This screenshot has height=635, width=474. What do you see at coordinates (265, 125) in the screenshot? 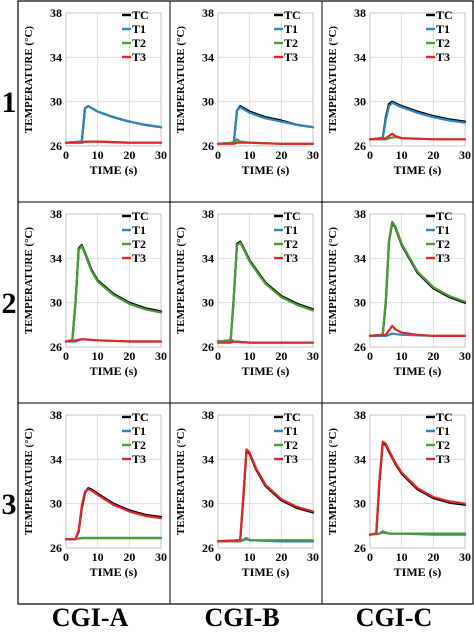
I see `series-line-t1` at bounding box center [265, 125].